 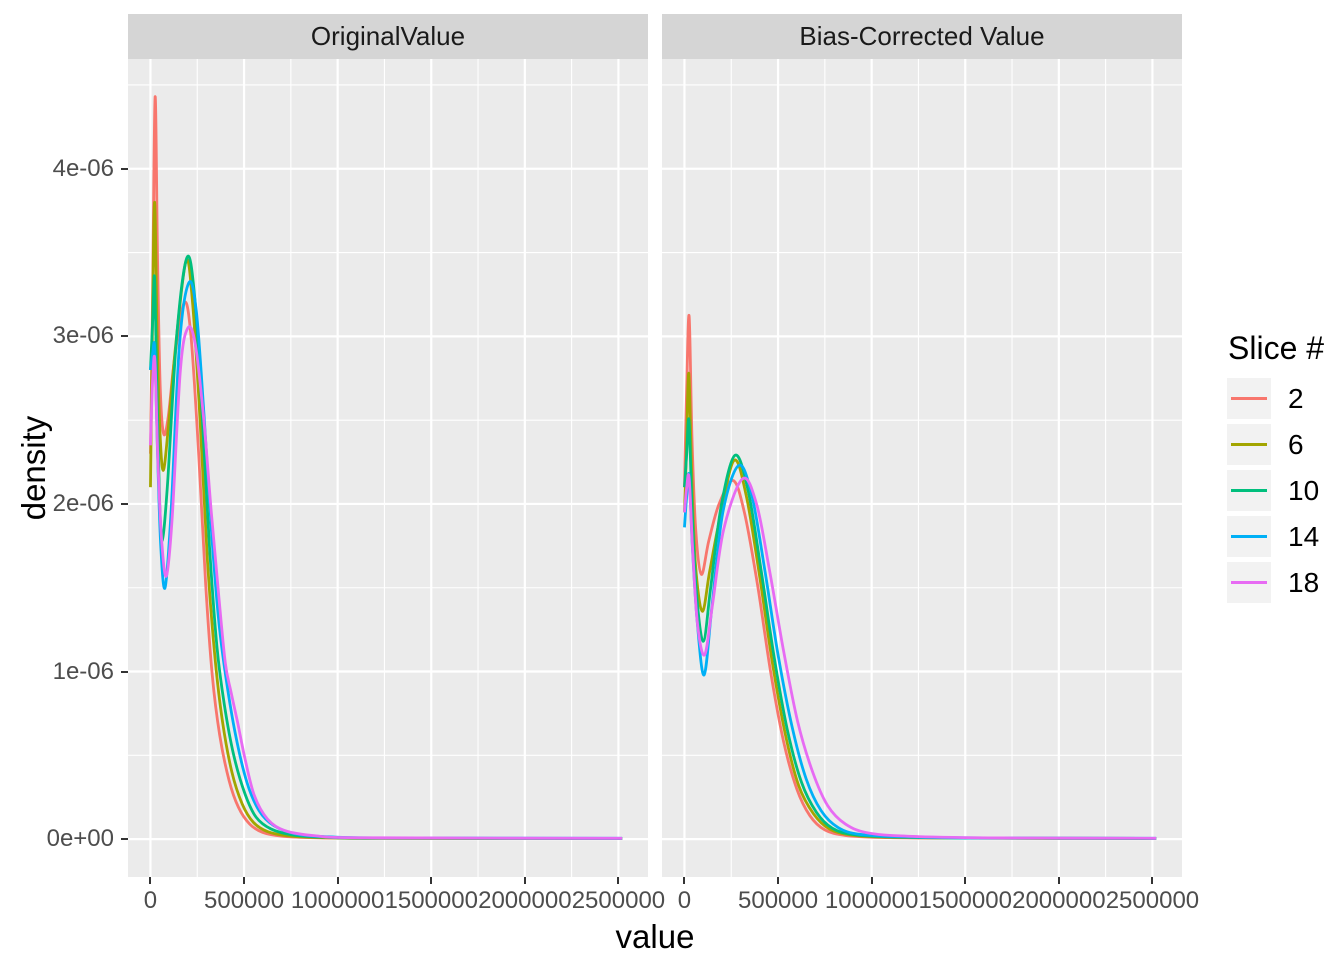 I want to click on legend-title: Slice #, so click(x=1276, y=348).